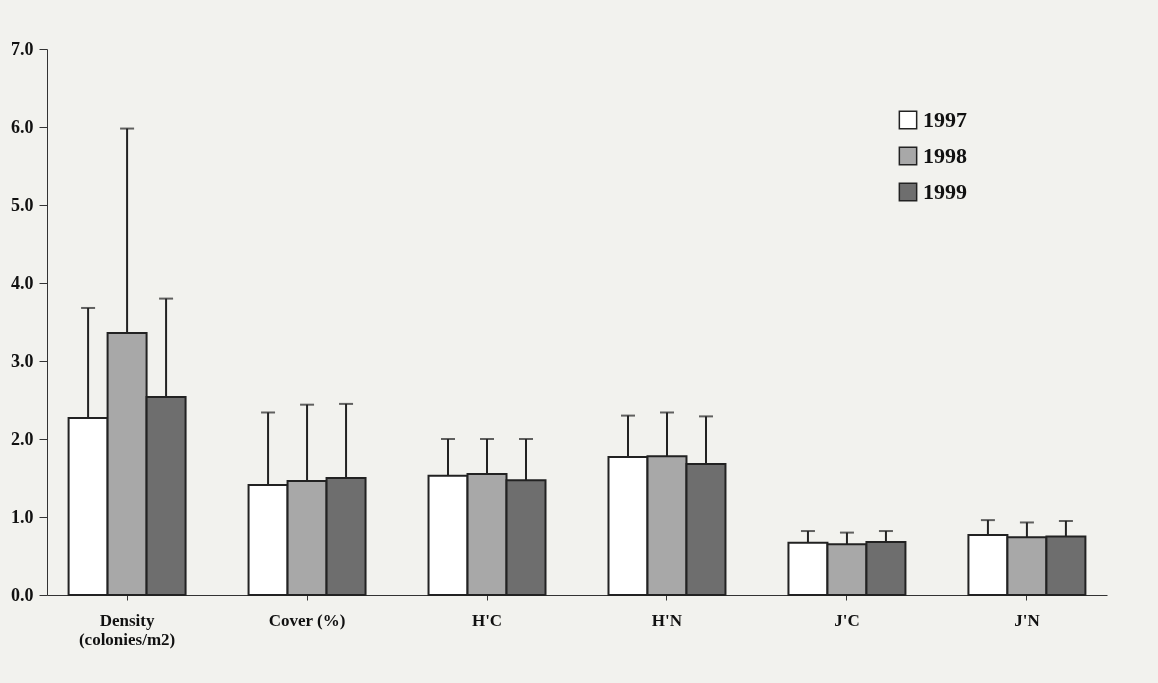  What do you see at coordinates (22, 594) in the screenshot?
I see `y-tick-label: 0.0` at bounding box center [22, 594].